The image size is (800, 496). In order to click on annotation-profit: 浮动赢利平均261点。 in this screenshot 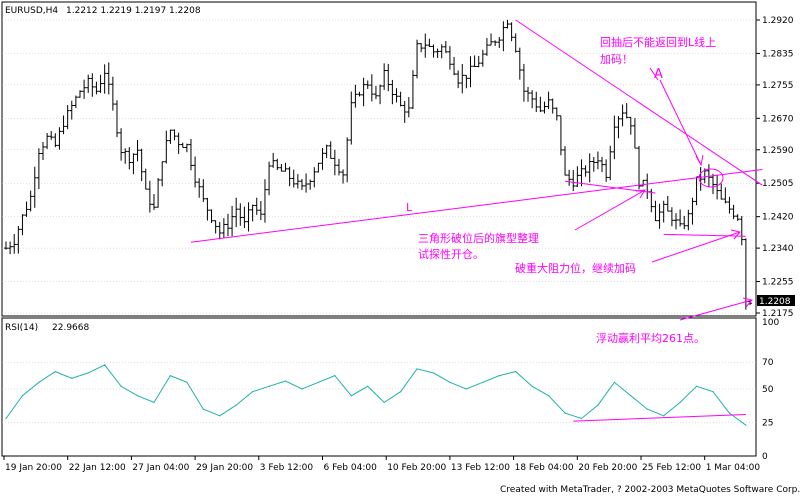, I will do `click(650, 338)`.